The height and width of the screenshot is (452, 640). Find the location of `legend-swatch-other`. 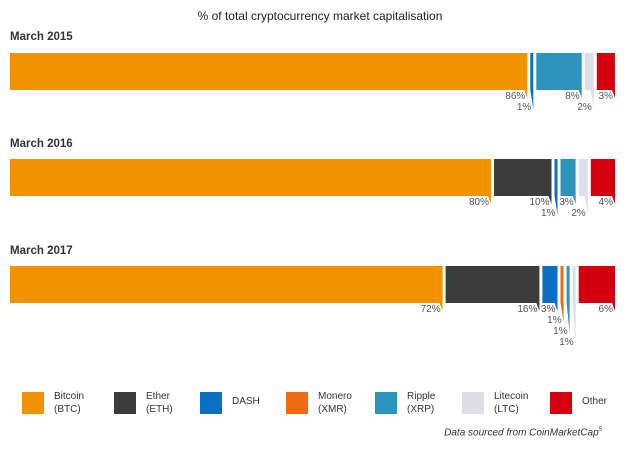

legend-swatch-other is located at coordinates (561, 403).